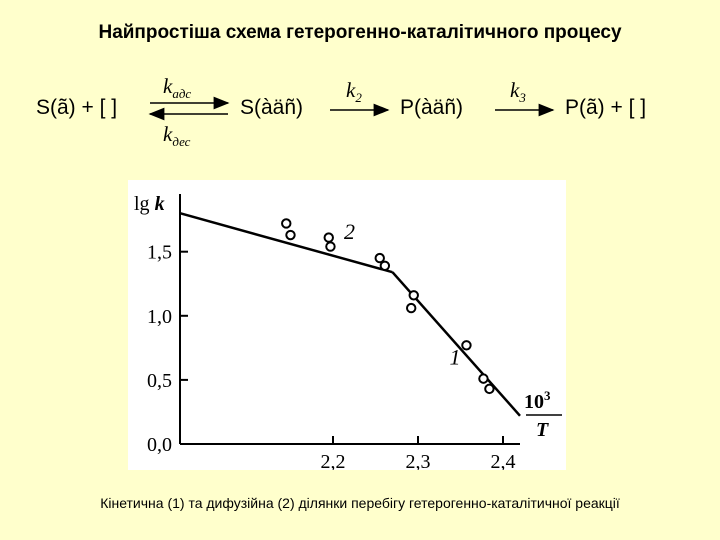 The image size is (720, 540). I want to click on x-tick-label: 2,2, so click(333, 460).